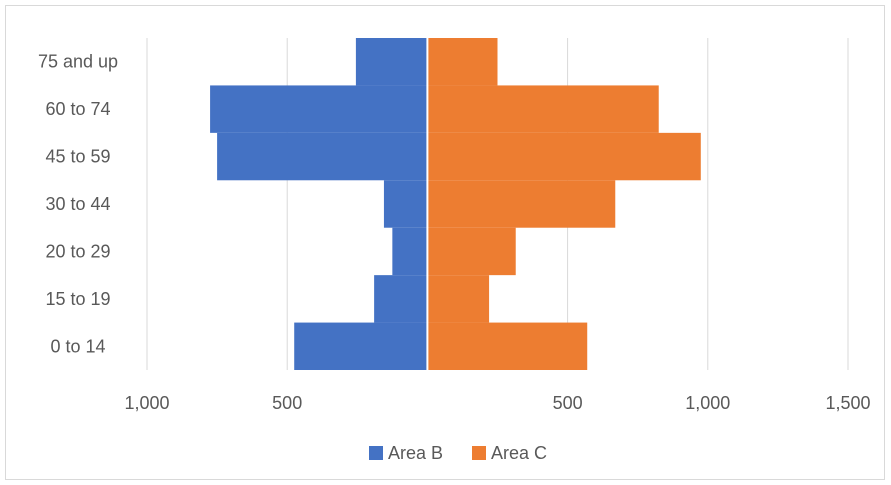 The image size is (891, 485). I want to click on y-tick-label: 30 to 44, so click(77, 204).